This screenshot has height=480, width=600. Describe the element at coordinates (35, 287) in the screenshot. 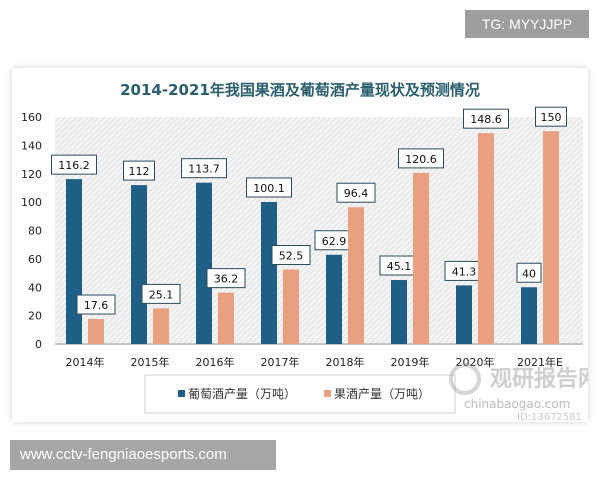

I see `y-tick-label: 40` at that location.